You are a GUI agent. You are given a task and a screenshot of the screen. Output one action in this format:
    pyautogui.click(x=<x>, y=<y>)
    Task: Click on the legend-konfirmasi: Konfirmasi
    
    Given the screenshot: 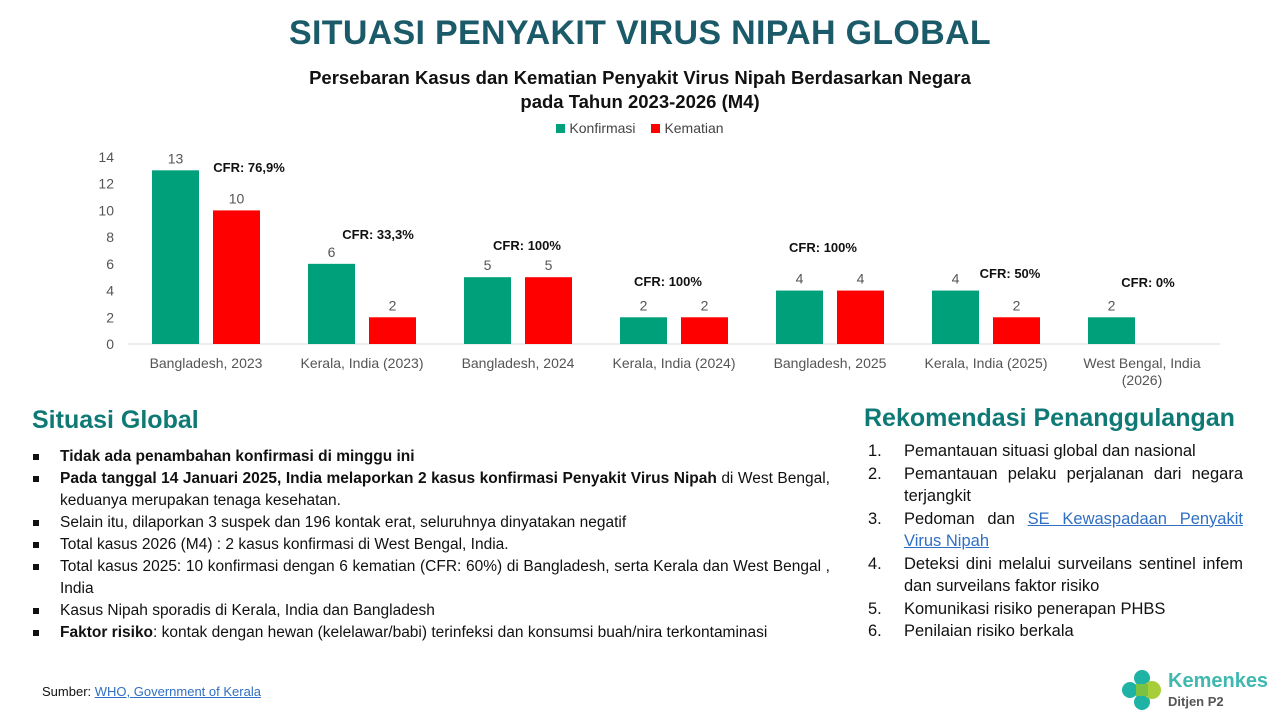 What is the action you would take?
    pyautogui.click(x=596, y=128)
    